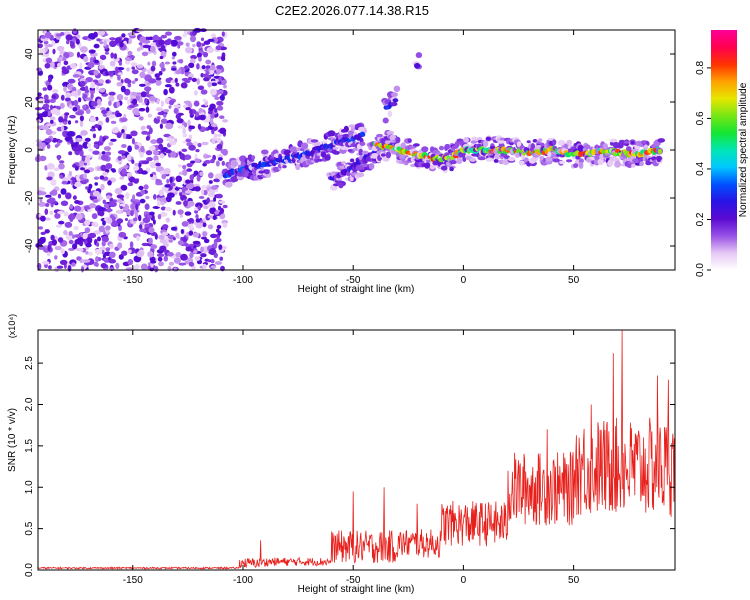 The height and width of the screenshot is (600, 750). Describe the element at coordinates (700, 118) in the screenshot. I see `colorbar-tick-label: 0.6` at that location.